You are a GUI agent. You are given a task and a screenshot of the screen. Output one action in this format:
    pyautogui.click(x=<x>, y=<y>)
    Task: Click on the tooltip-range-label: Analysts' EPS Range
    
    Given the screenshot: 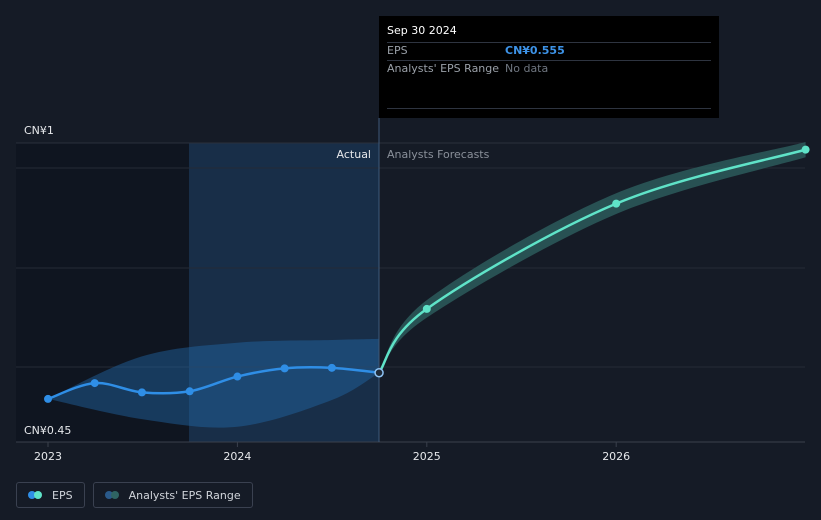 What is the action you would take?
    pyautogui.click(x=443, y=68)
    